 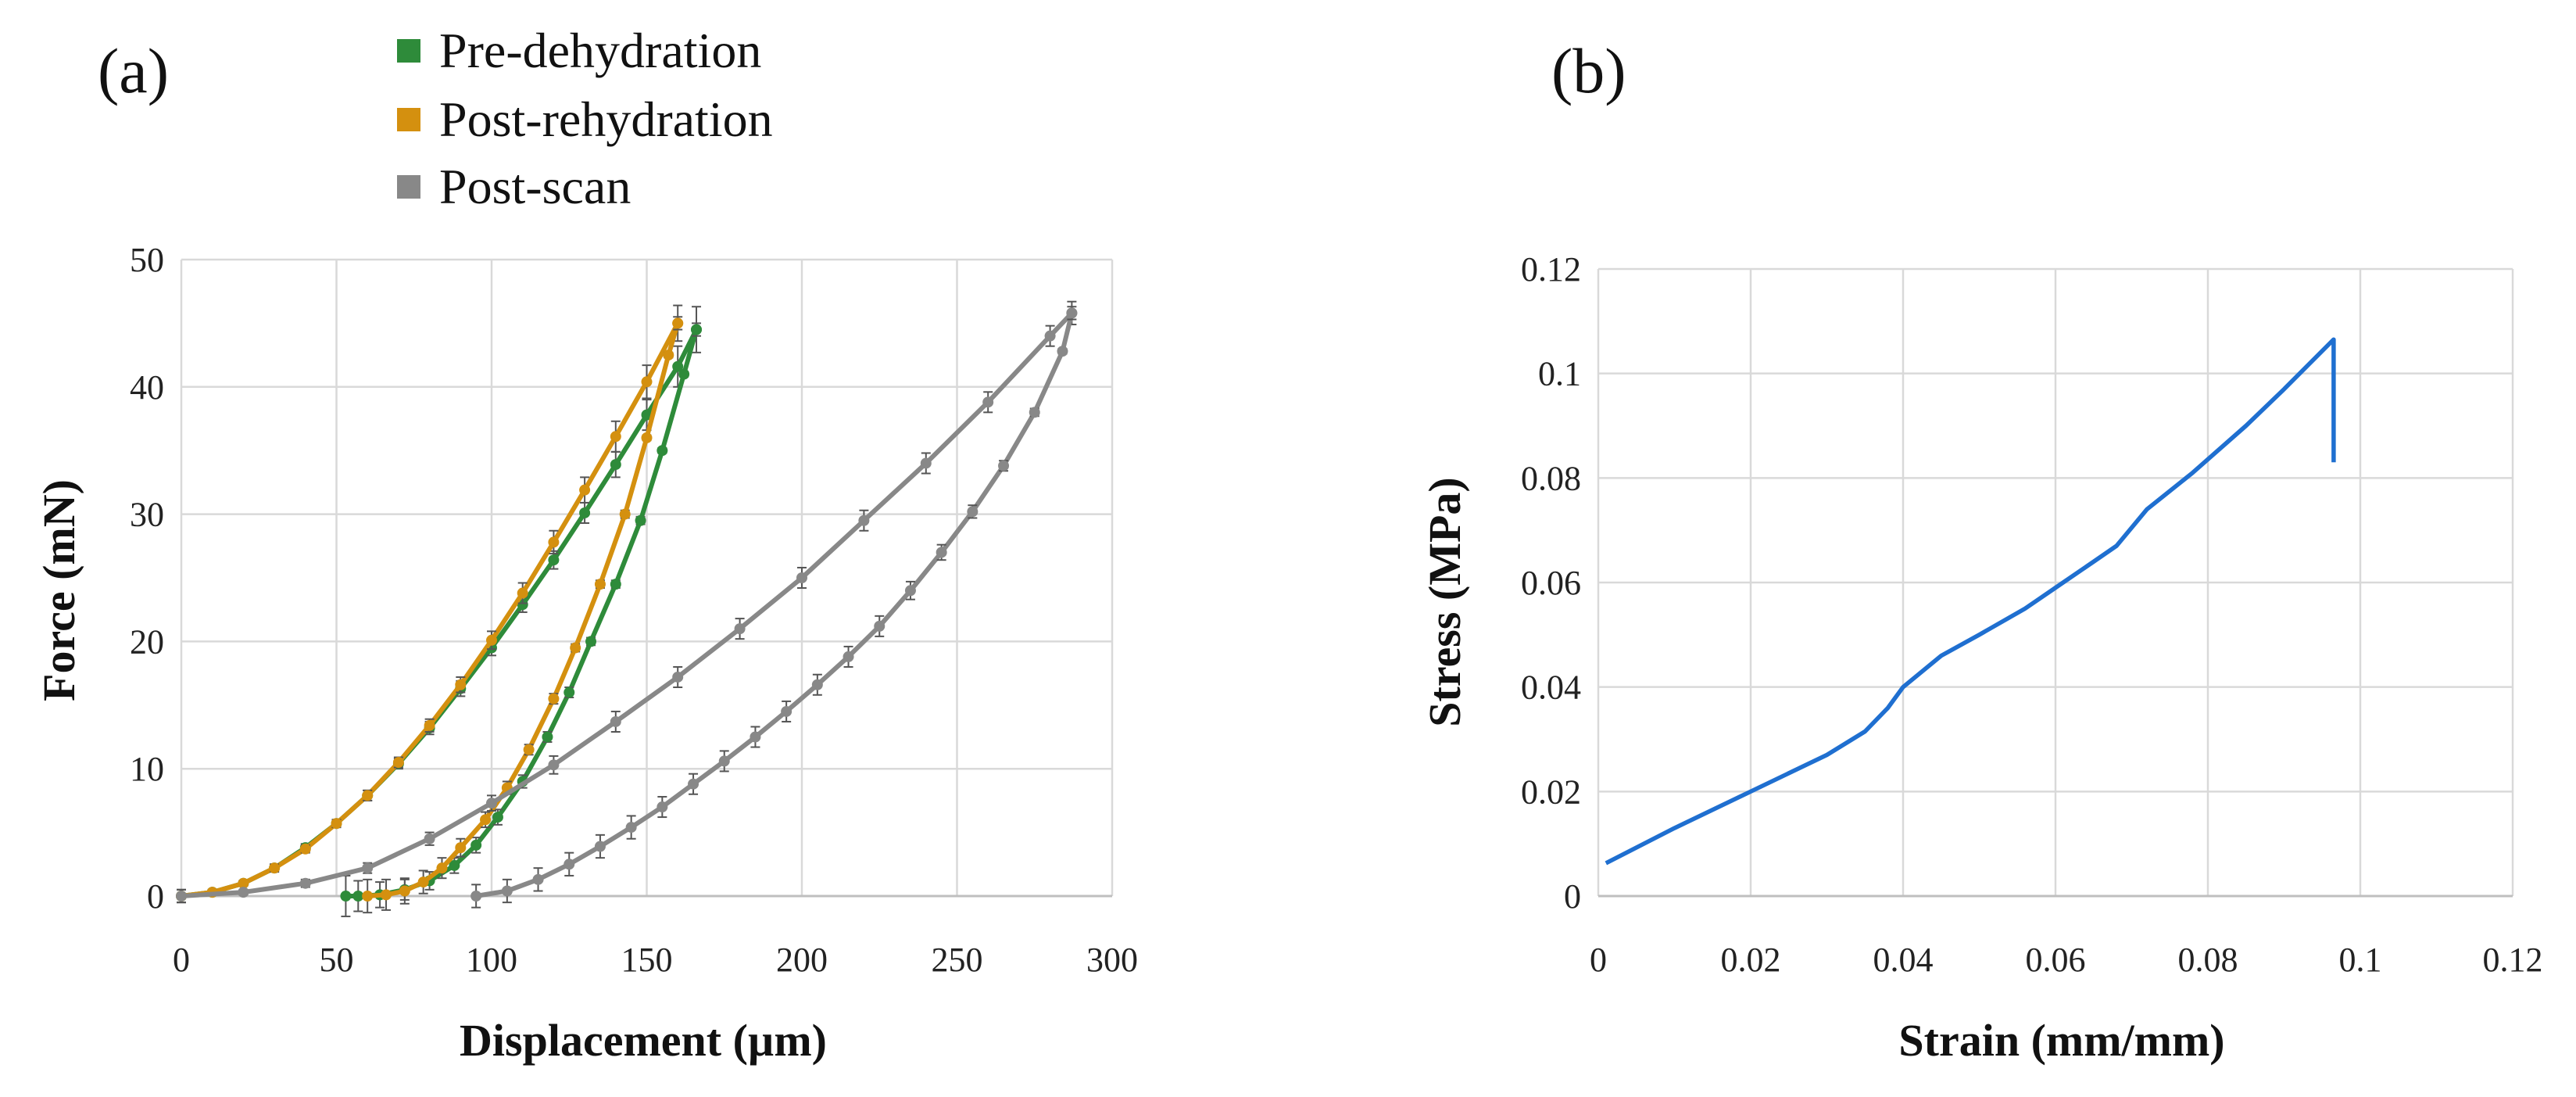 What do you see at coordinates (1551, 478) in the screenshot?
I see `chart-b-y-tick-label: 0.08` at bounding box center [1551, 478].